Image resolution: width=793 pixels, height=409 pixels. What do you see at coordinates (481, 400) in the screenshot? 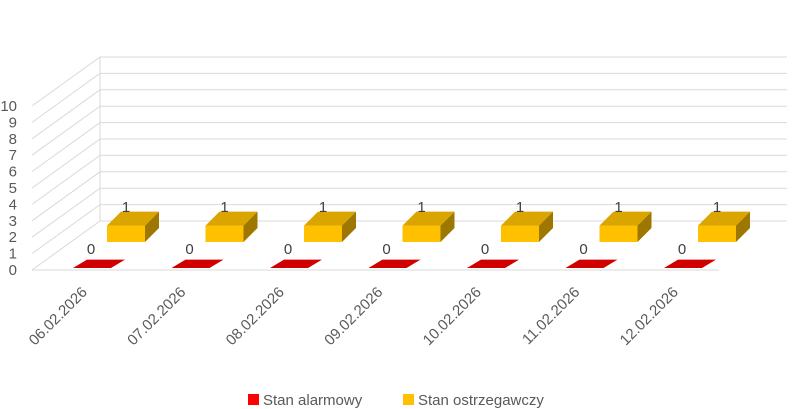
I see `legend-label: Stan ostrzegawczy` at bounding box center [481, 400].